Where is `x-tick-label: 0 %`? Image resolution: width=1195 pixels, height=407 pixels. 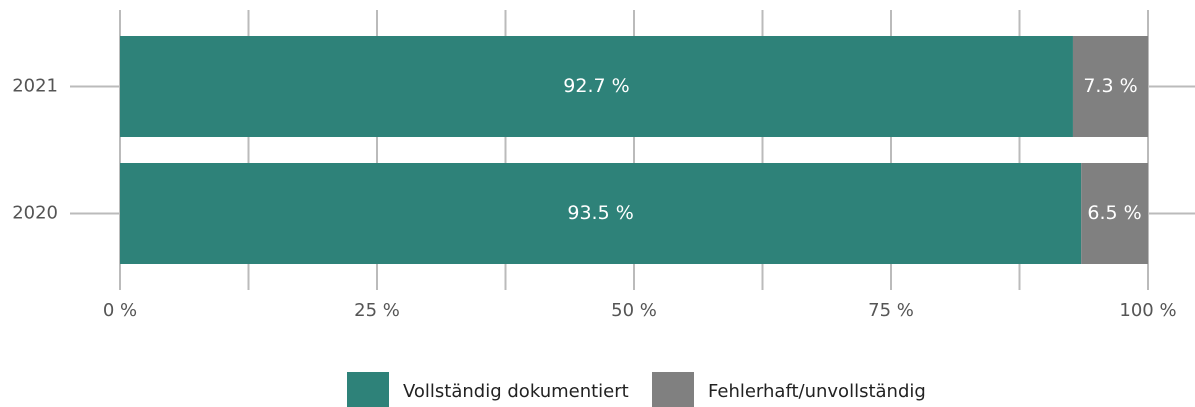
x-tick-label: 0 % is located at coordinates (120, 310).